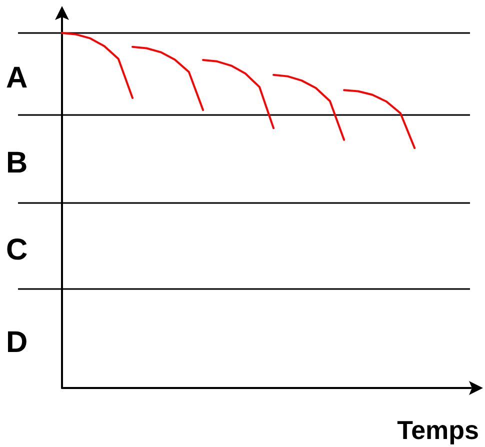 The height and width of the screenshot is (447, 485). What do you see at coordinates (17, 78) in the screenshot?
I see `text: A` at bounding box center [17, 78].